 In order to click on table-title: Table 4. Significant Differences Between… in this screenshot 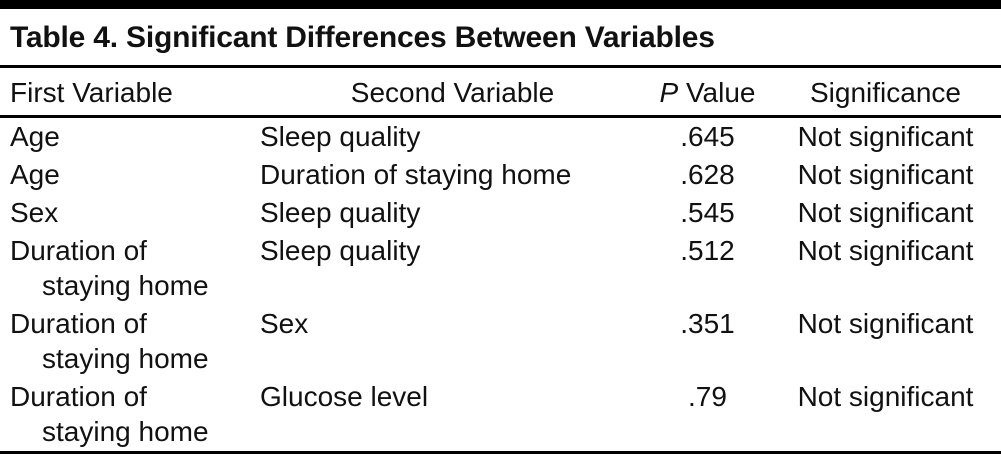, I will do `click(500, 38)`.